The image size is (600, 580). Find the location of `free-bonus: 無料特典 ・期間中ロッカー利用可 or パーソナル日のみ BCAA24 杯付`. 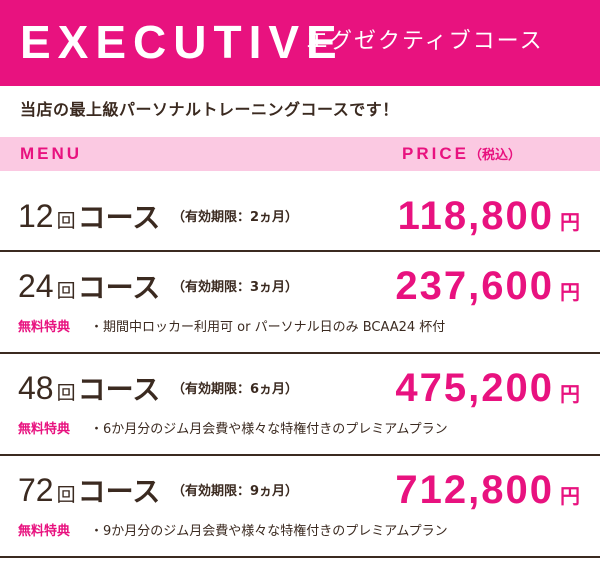

free-bonus: 無料特典 ・期間中ロッカー利用可 or パーソナル日のみ BCAA24 杯付 is located at coordinates (231, 328).